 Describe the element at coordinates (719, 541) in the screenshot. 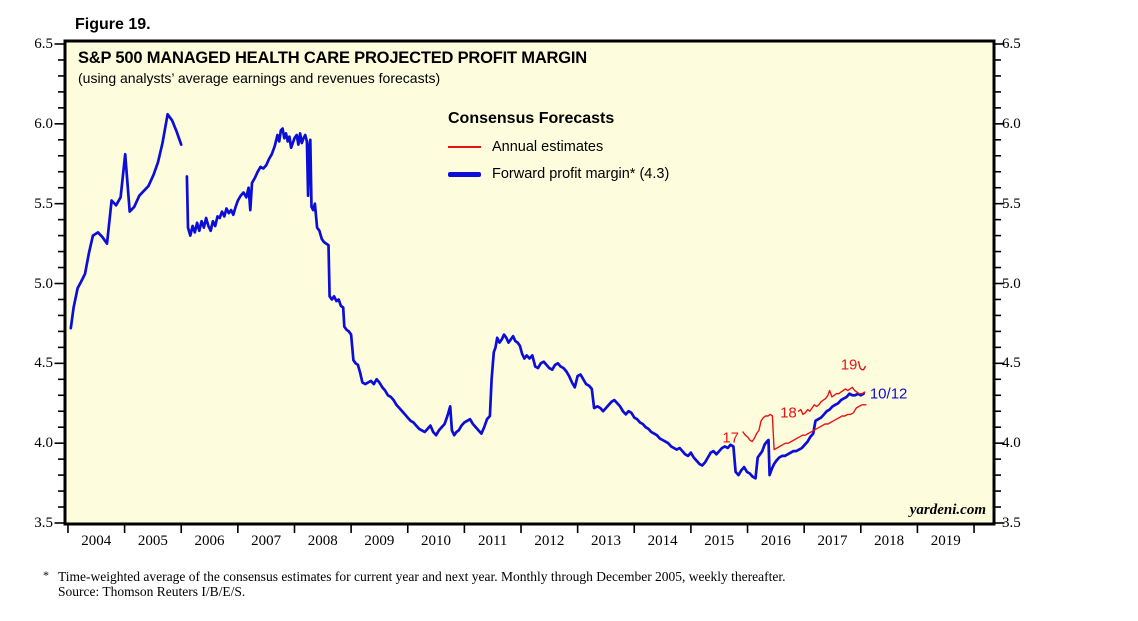

I see `x-axis-label: 2015` at that location.